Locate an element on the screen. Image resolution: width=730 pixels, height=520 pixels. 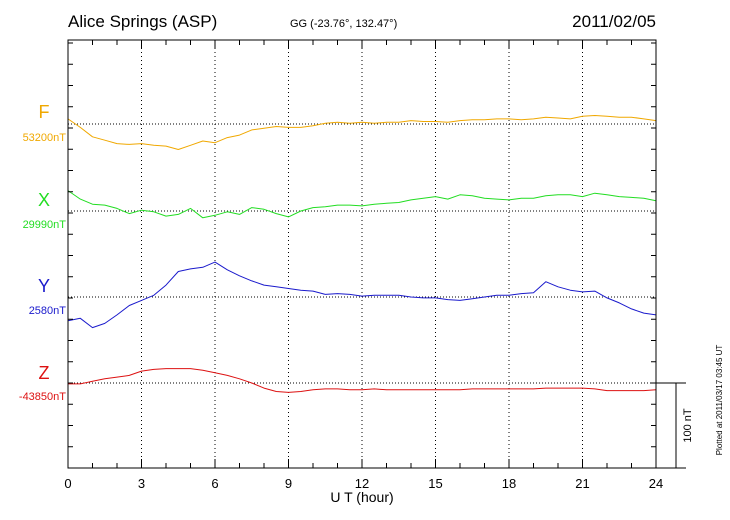
series-baseline-value-z: -43850nT is located at coordinates (42, 397).